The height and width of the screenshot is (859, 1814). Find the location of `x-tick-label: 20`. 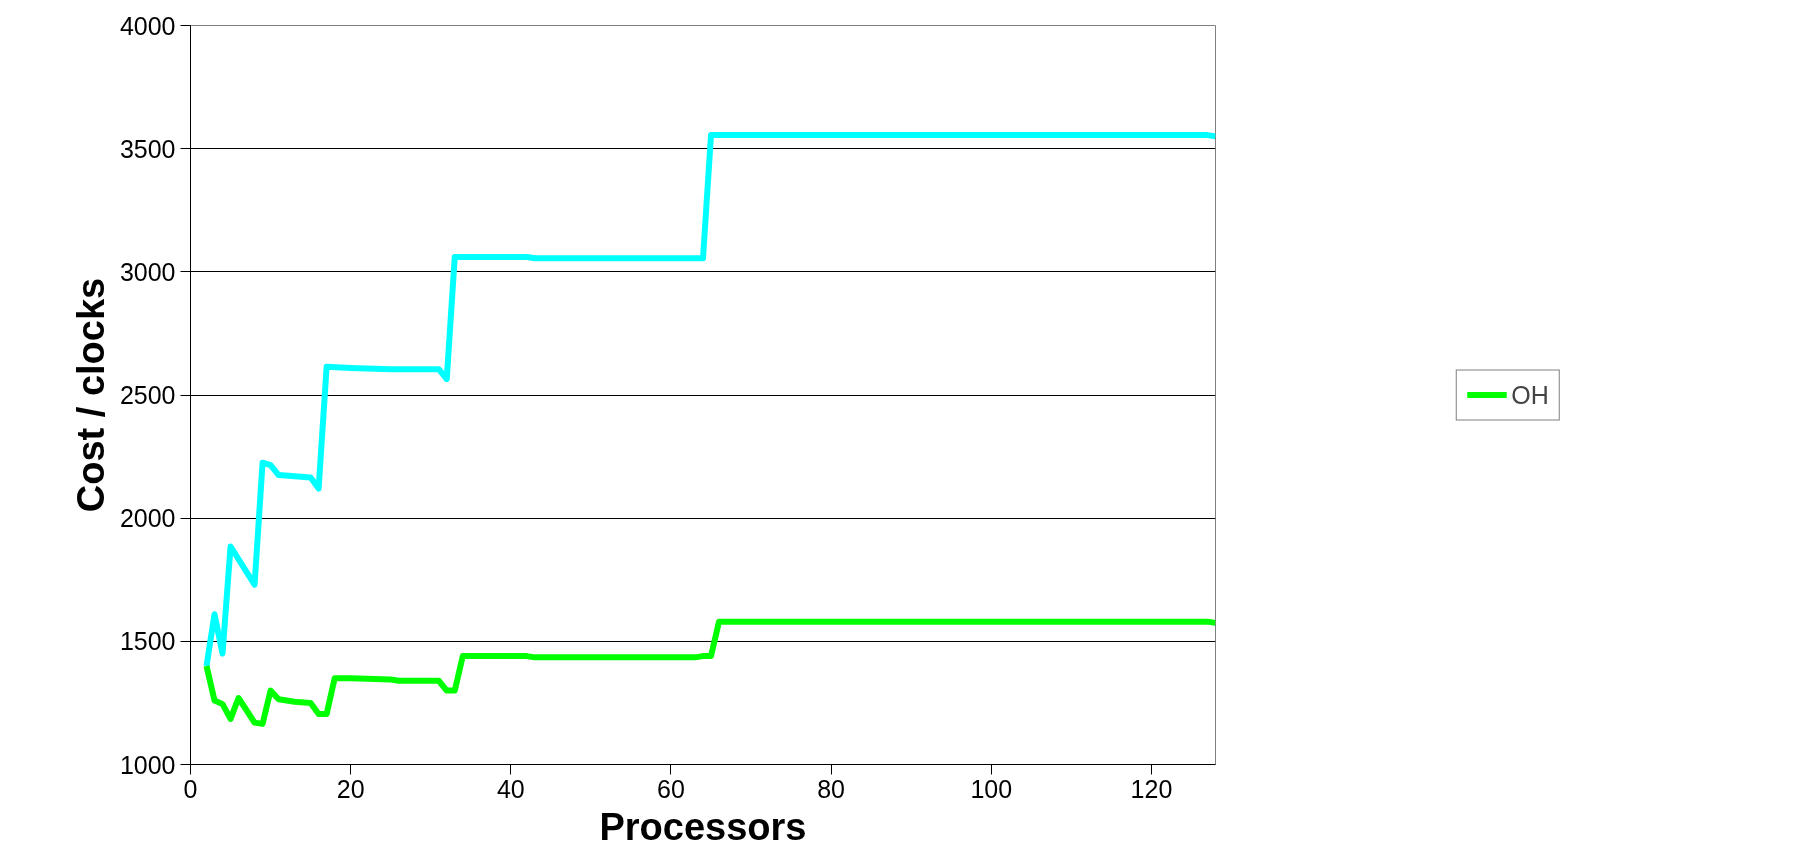

x-tick-label: 20 is located at coordinates (350, 788).